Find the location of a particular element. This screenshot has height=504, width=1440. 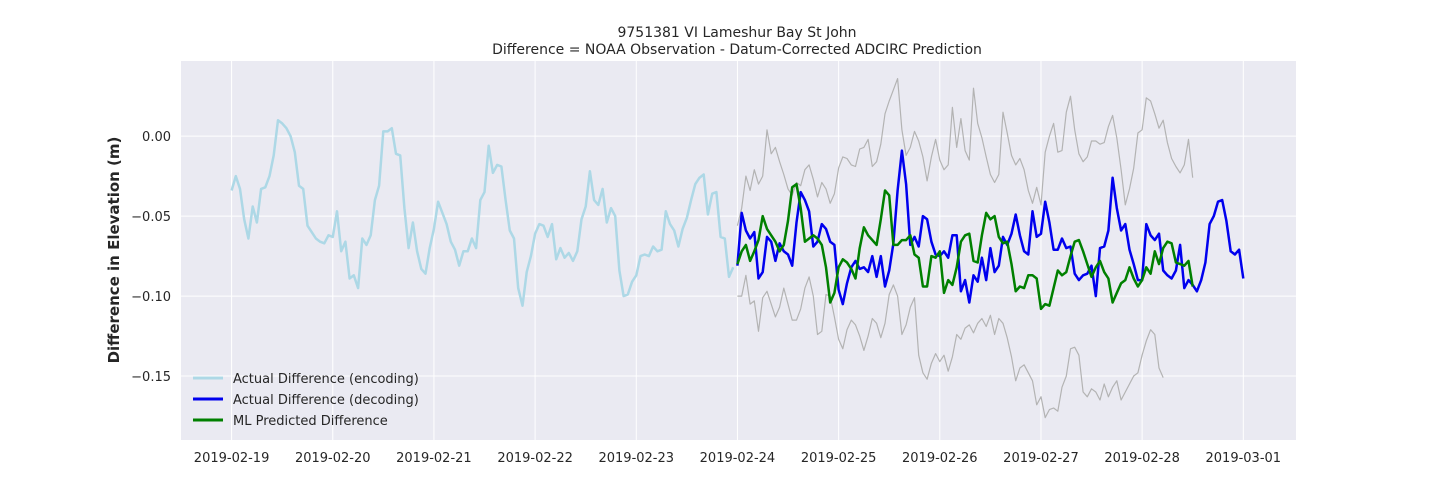

series-line-encoding is located at coordinates (482, 212).